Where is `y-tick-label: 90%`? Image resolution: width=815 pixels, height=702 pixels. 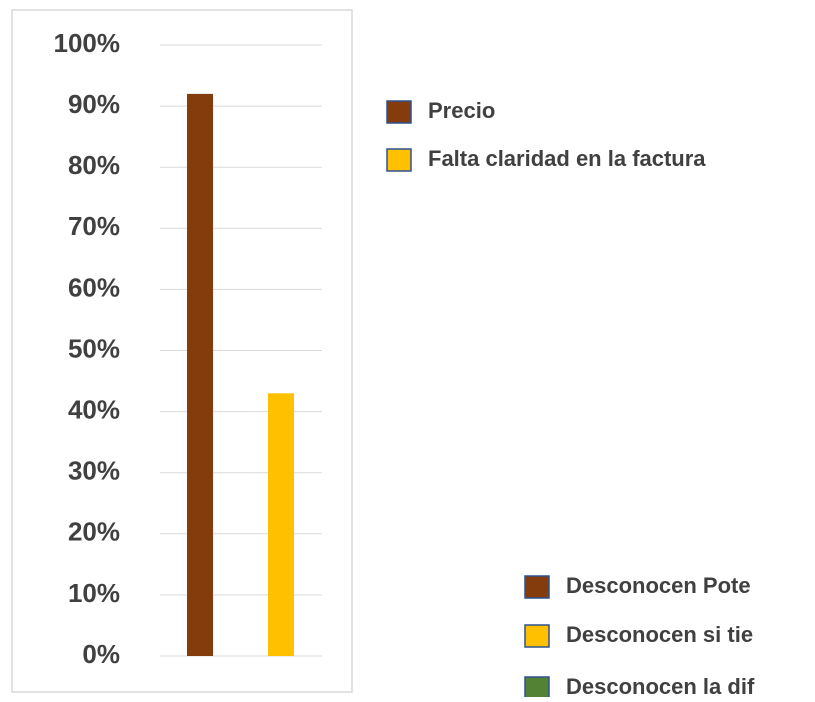 y-tick-label: 90% is located at coordinates (94, 104).